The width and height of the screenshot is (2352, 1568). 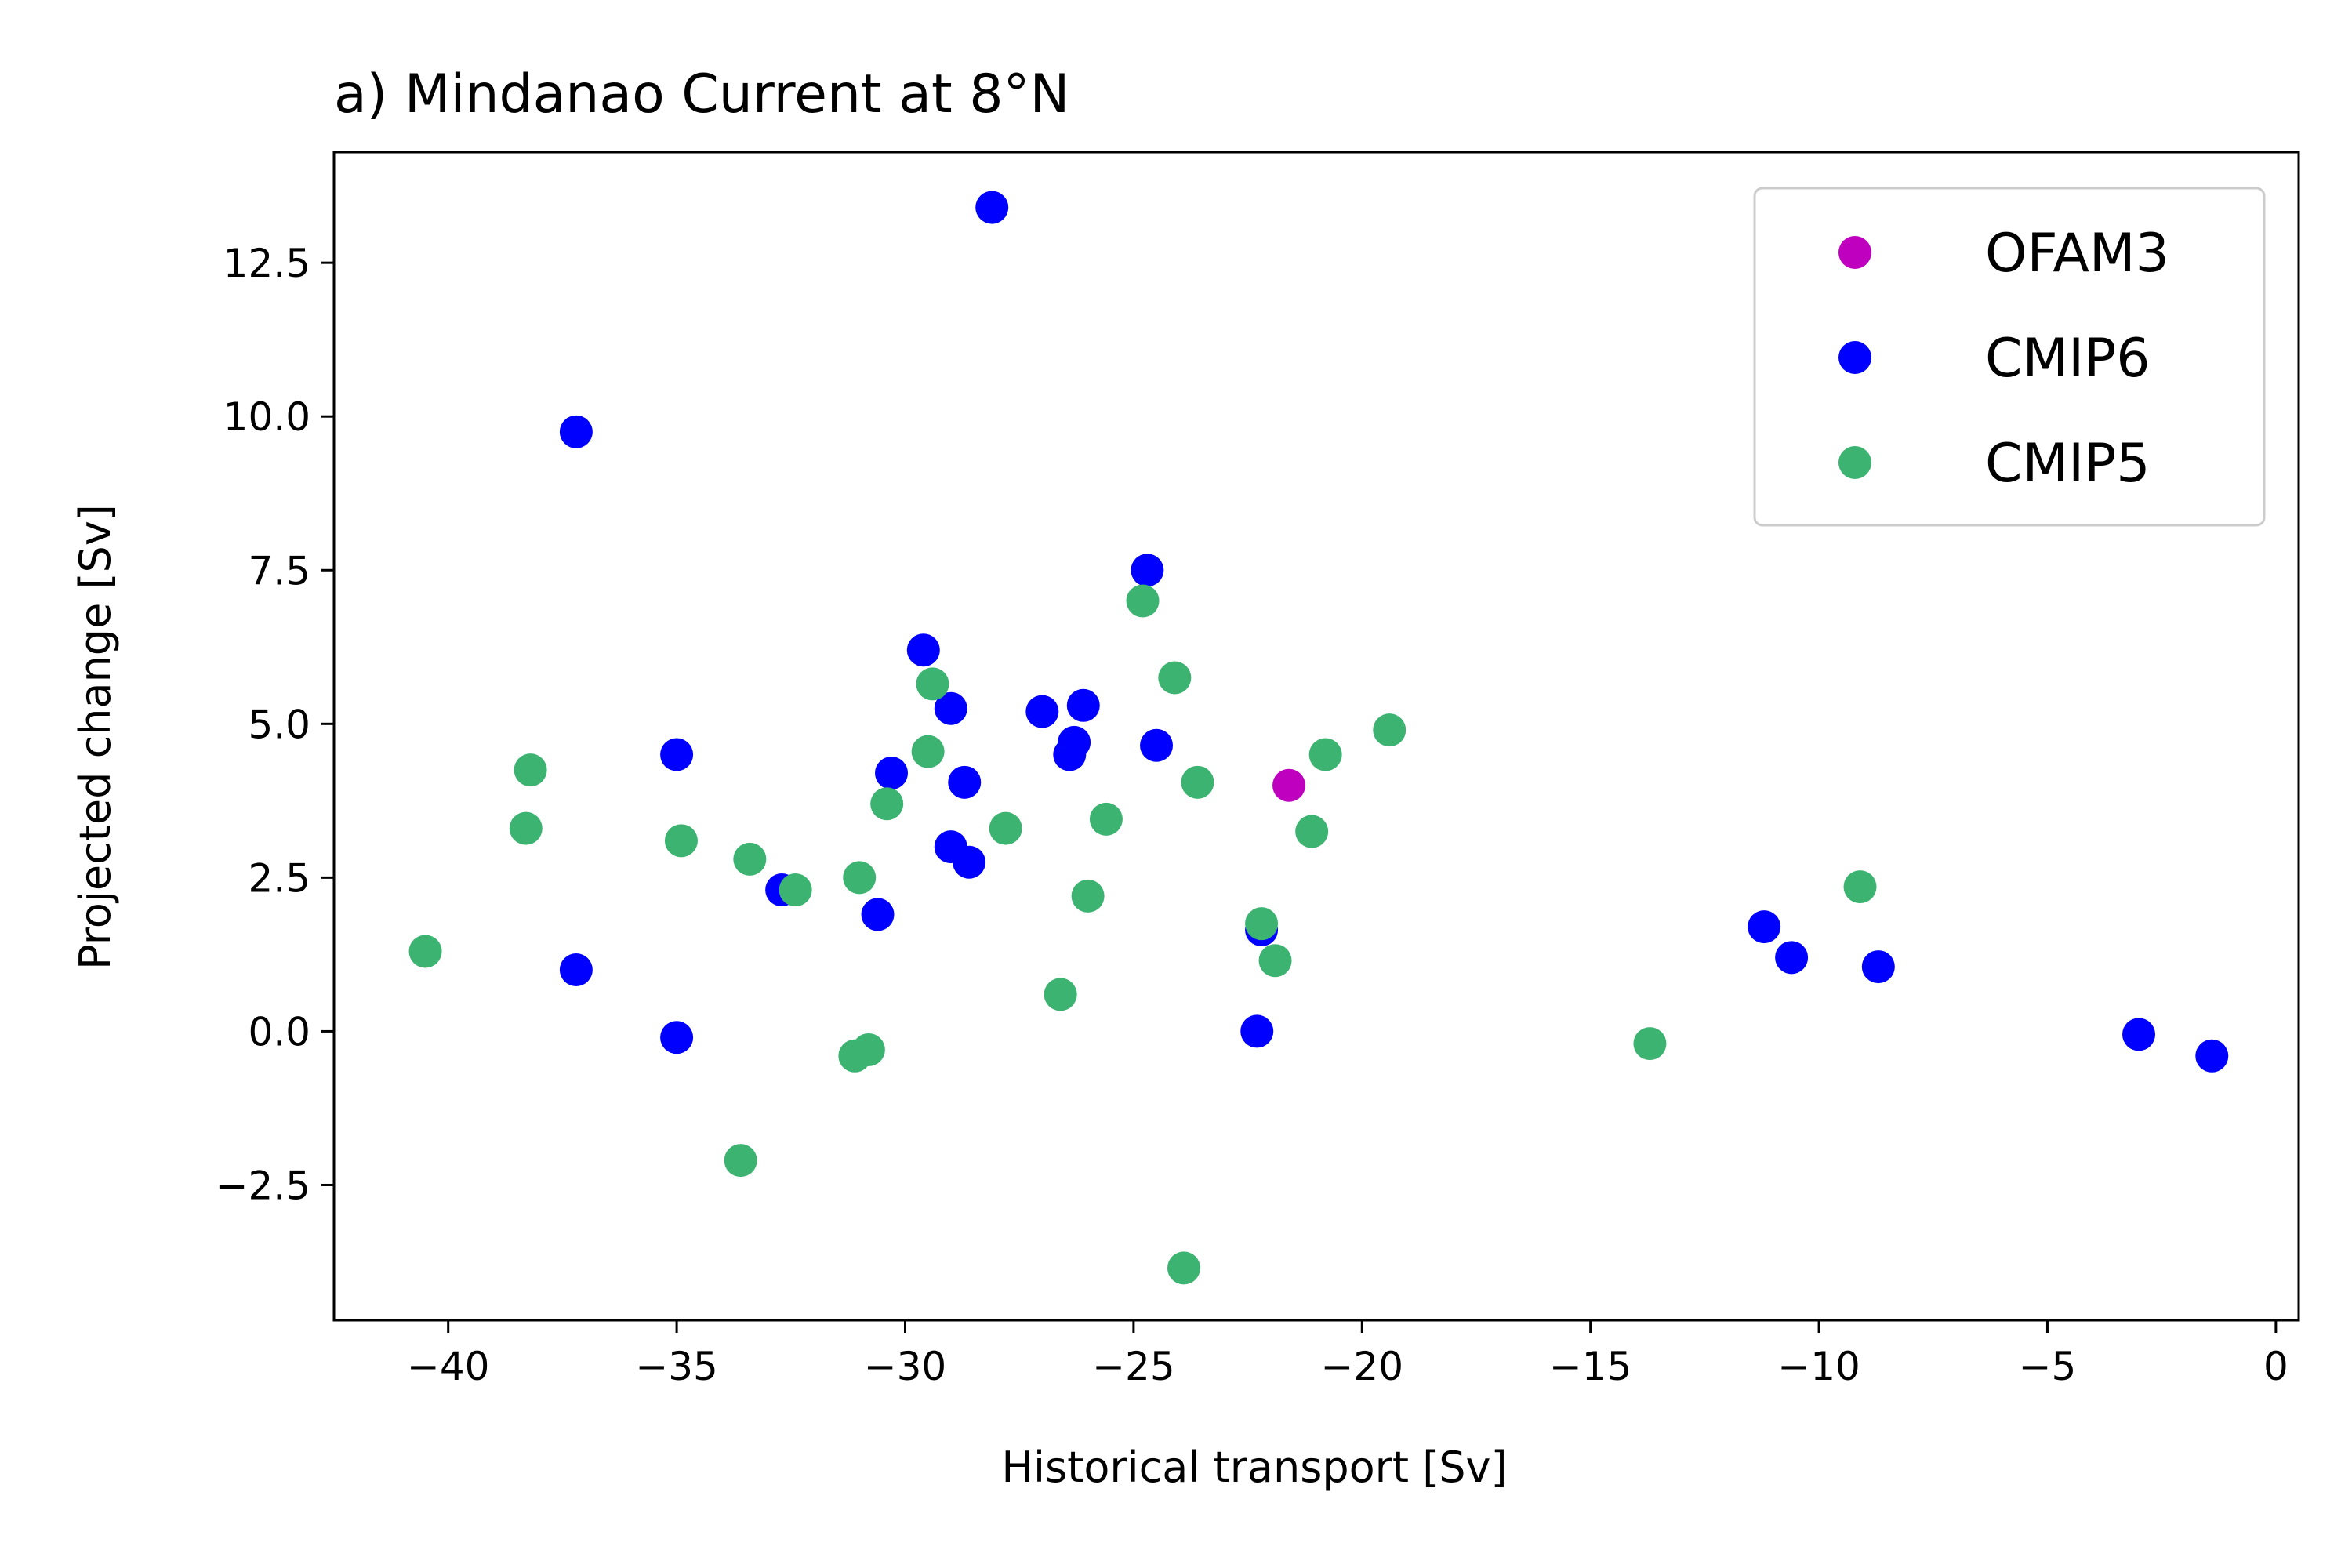 I want to click on x-tick-label: 0, so click(x=2275, y=1366).